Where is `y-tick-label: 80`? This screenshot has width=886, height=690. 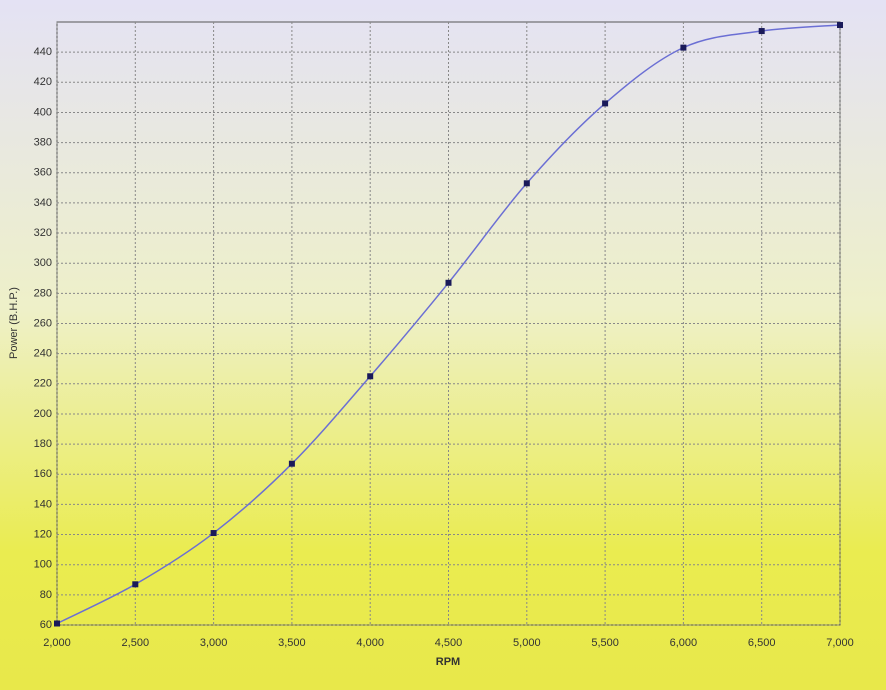 y-tick-label: 80 is located at coordinates (46, 595).